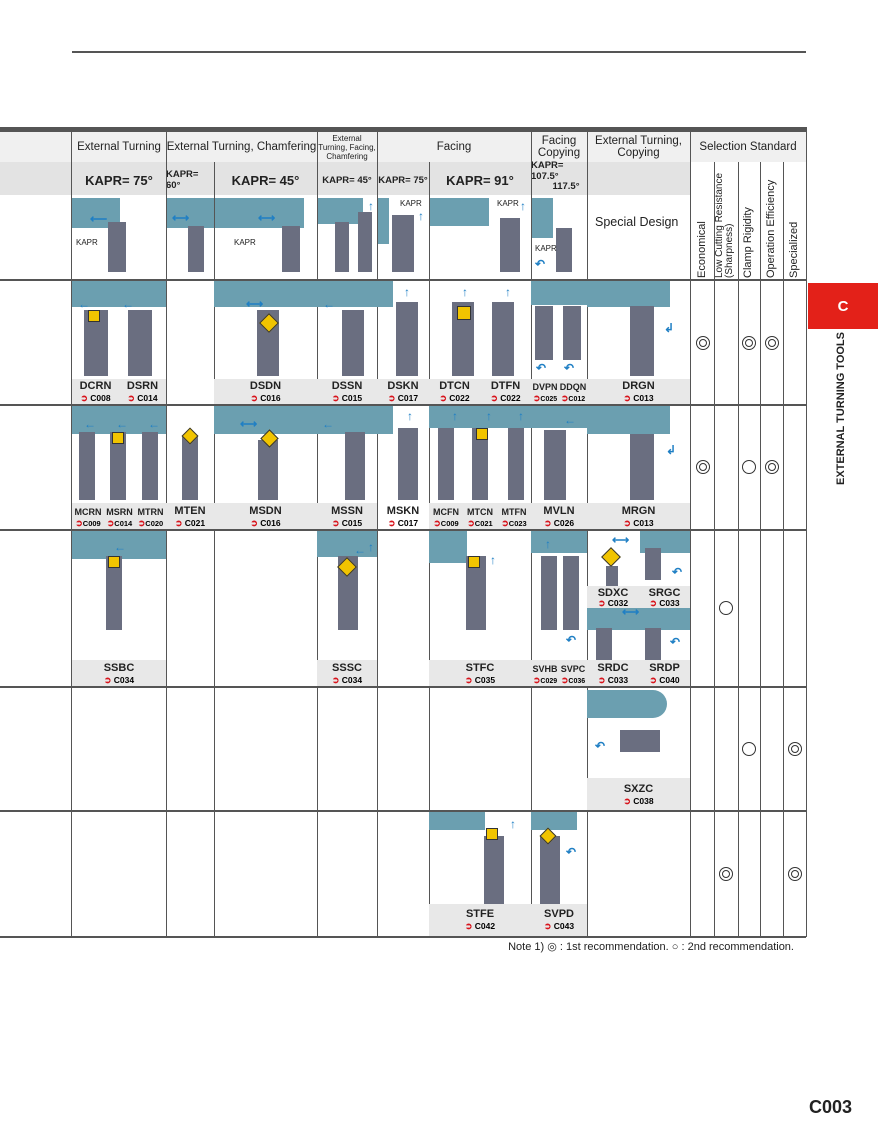 The height and width of the screenshot is (1140, 878). Describe the element at coordinates (190, 511) in the screenshot. I see `tool-name: MTEN` at that location.